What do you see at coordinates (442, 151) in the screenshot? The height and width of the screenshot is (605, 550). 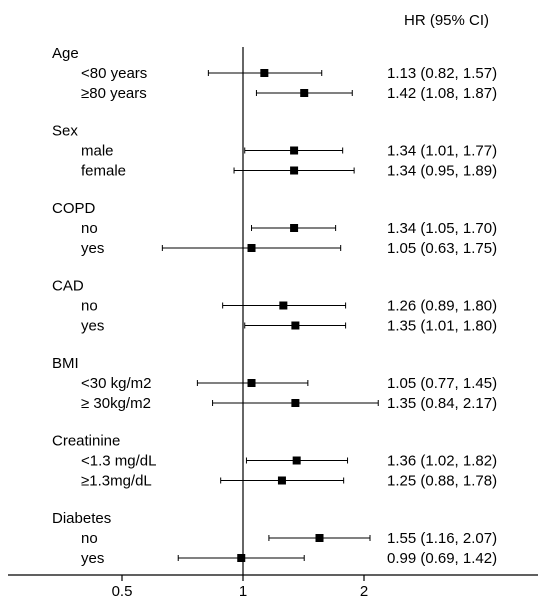 I see `hr-ci-value: 1.34 (1.01, 1.77)` at bounding box center [442, 151].